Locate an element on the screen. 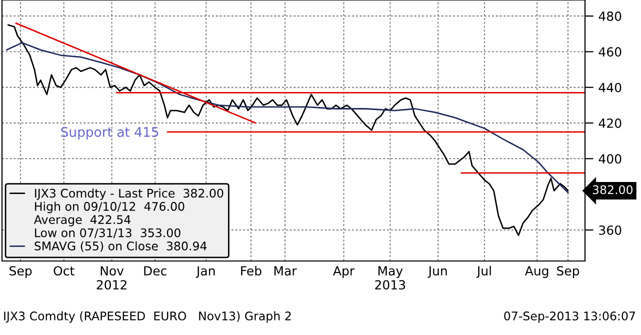 Image resolution: width=641 pixels, height=335 pixels. y-tick-label: 400 is located at coordinates (610, 159).